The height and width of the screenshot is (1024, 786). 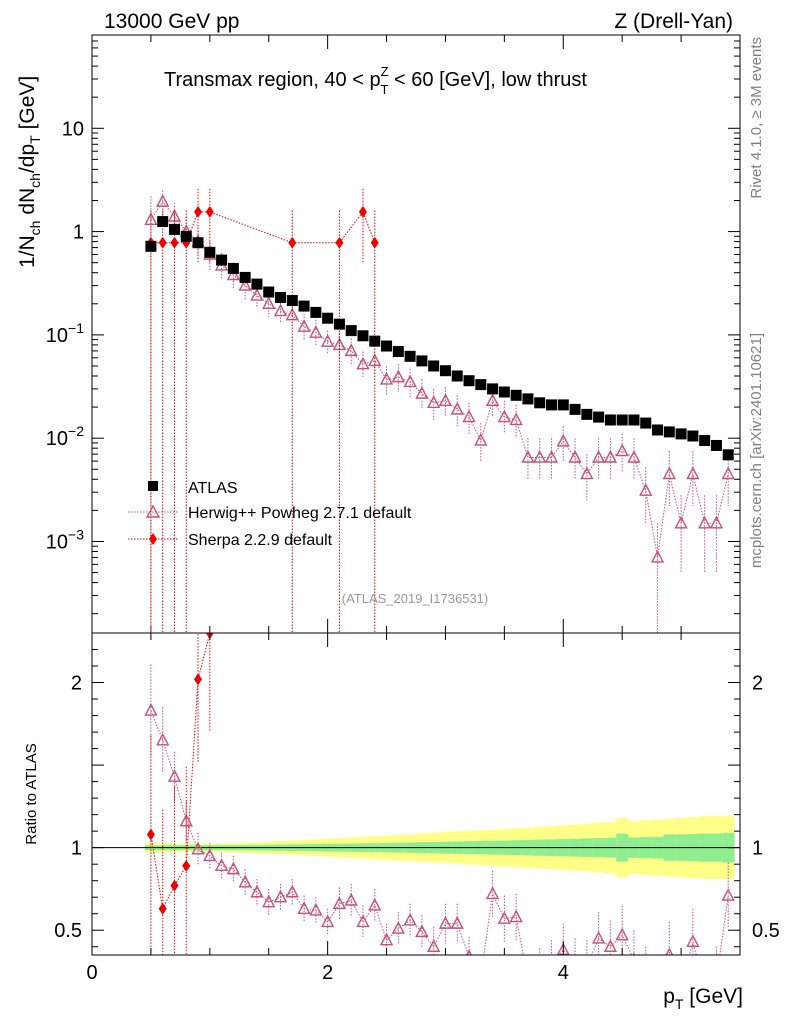 What do you see at coordinates (260, 540) in the screenshot?
I see `legend-label-sherpa: Sherpa 2.2.9 default` at bounding box center [260, 540].